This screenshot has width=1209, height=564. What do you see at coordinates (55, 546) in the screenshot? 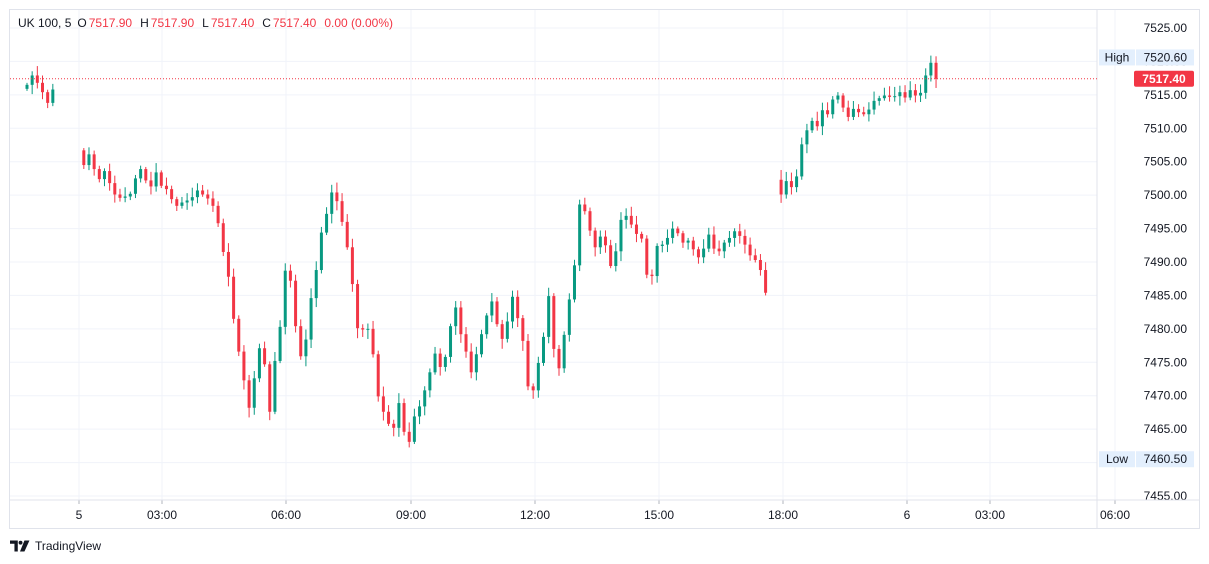
I see `branding: TradingView` at bounding box center [55, 546].